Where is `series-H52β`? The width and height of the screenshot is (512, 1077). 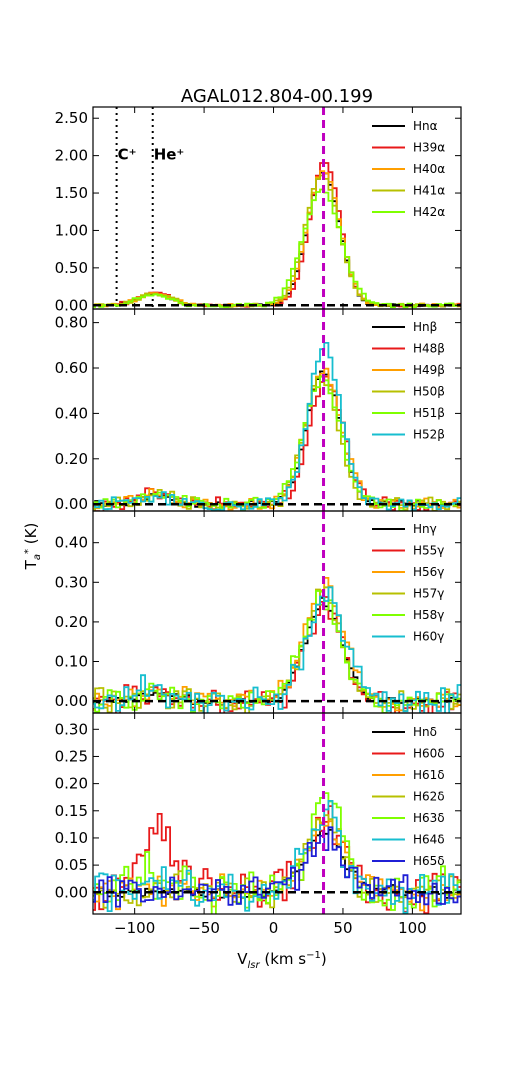
series-H52β is located at coordinates (277, 426).